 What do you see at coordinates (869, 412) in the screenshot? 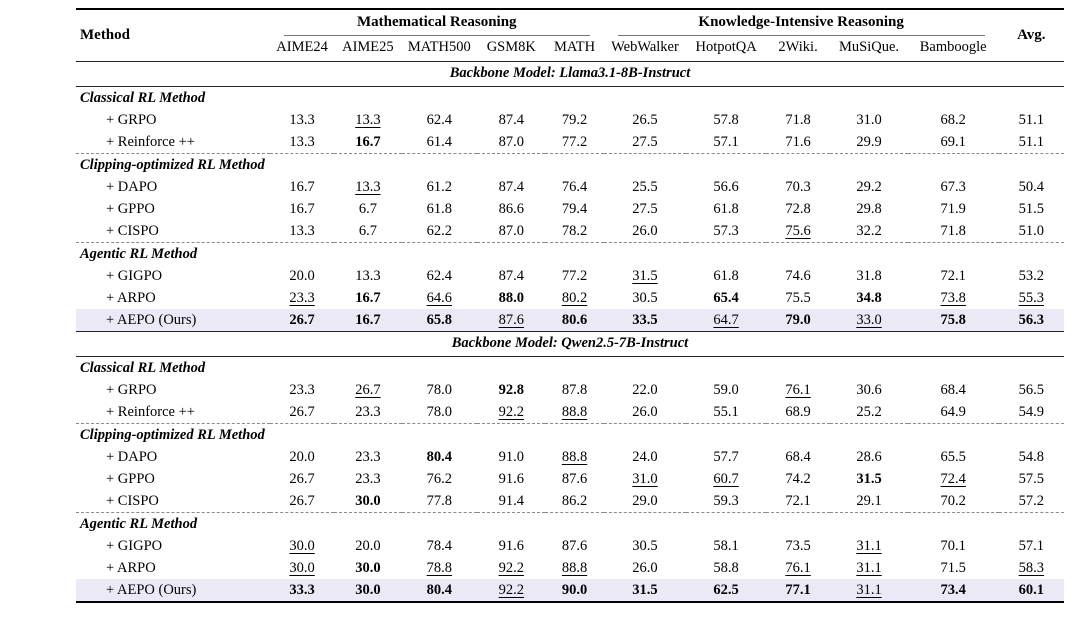
I see `value-cell: 25.2` at bounding box center [869, 412].